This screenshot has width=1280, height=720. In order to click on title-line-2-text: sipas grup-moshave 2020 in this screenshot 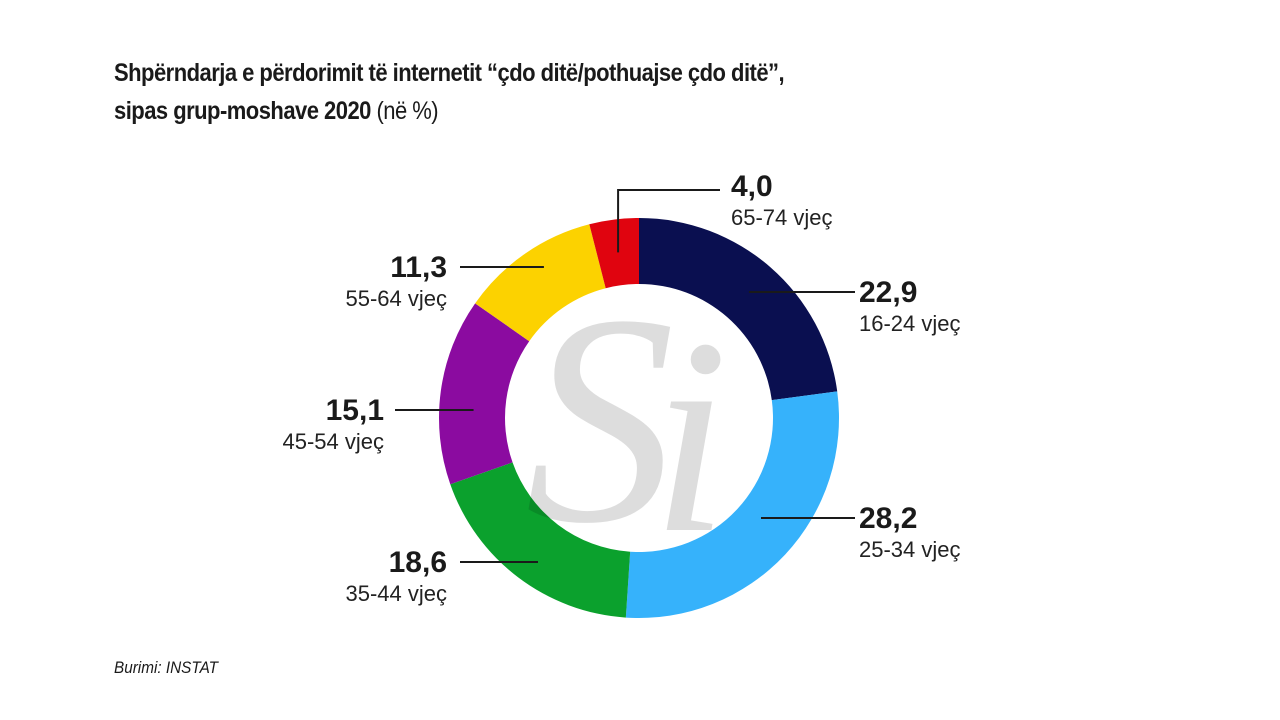, I will do `click(242, 111)`.